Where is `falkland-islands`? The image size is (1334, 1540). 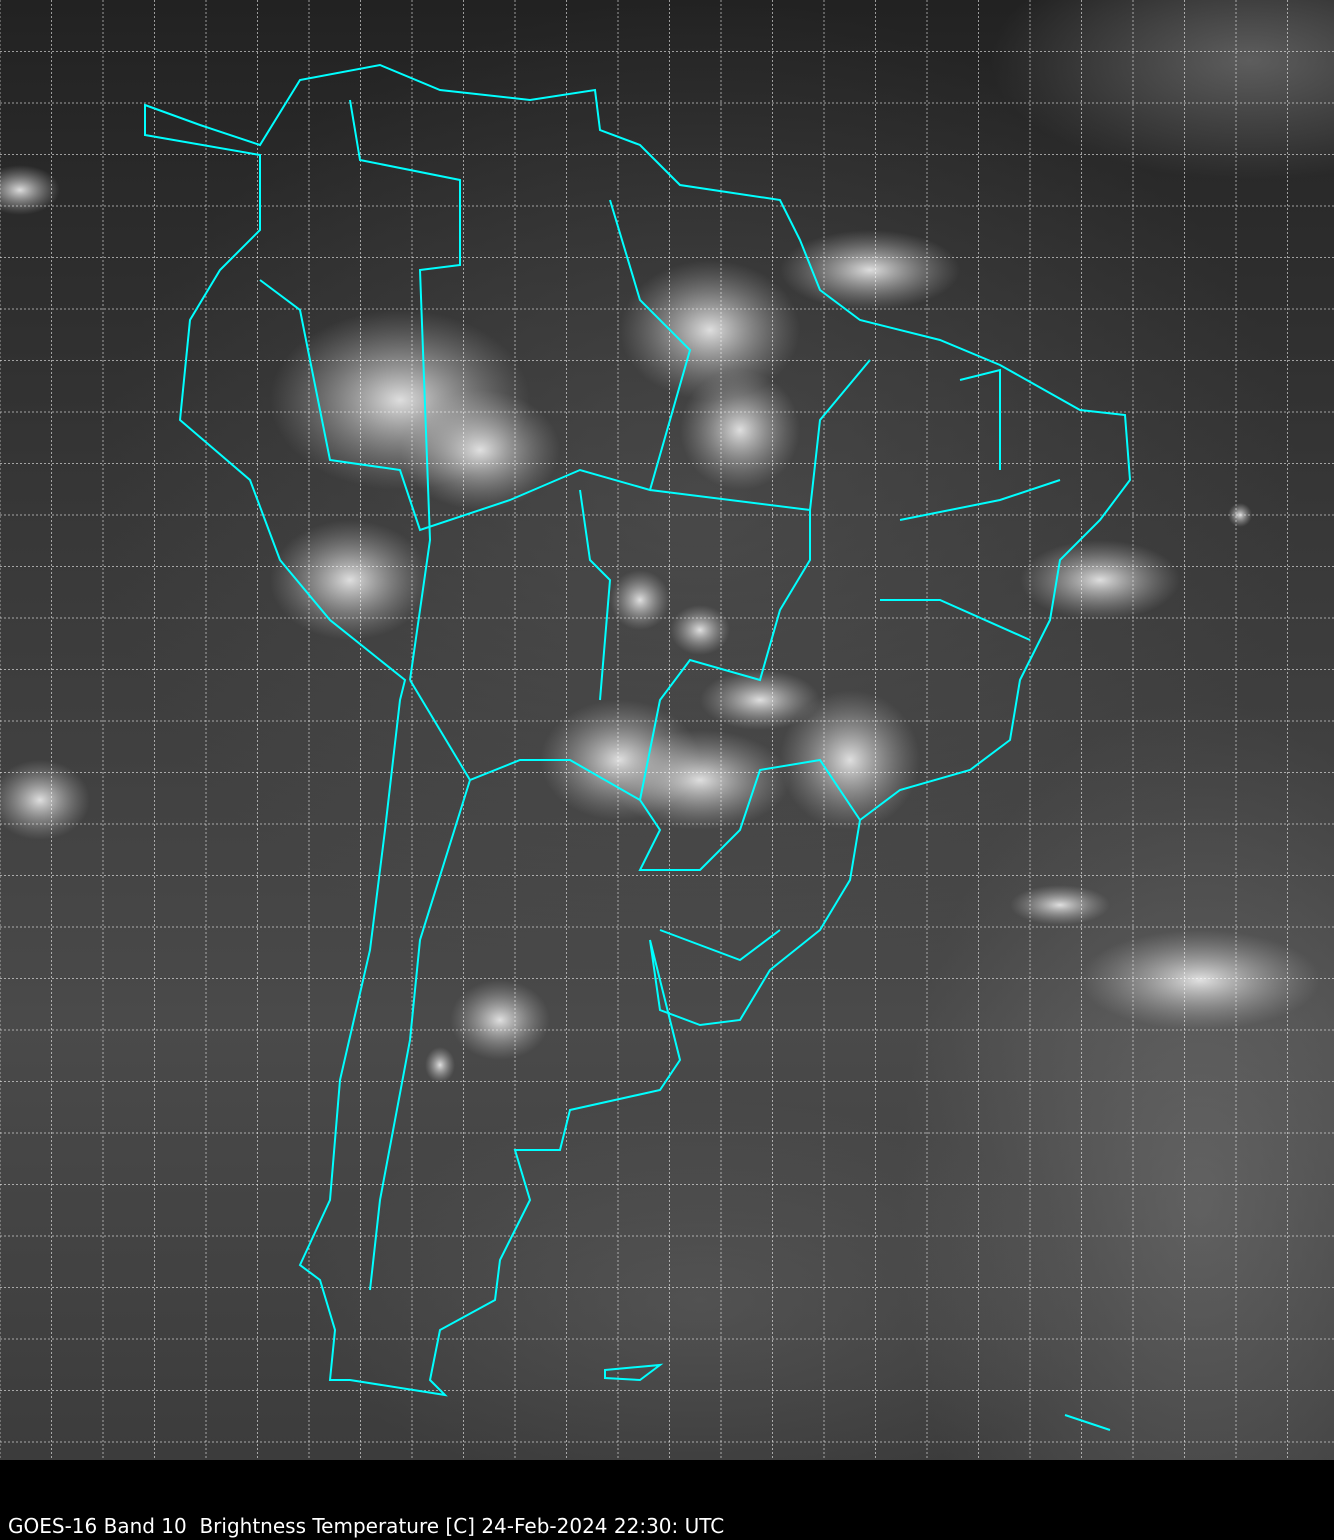 falkland-islands is located at coordinates (634, 1372).